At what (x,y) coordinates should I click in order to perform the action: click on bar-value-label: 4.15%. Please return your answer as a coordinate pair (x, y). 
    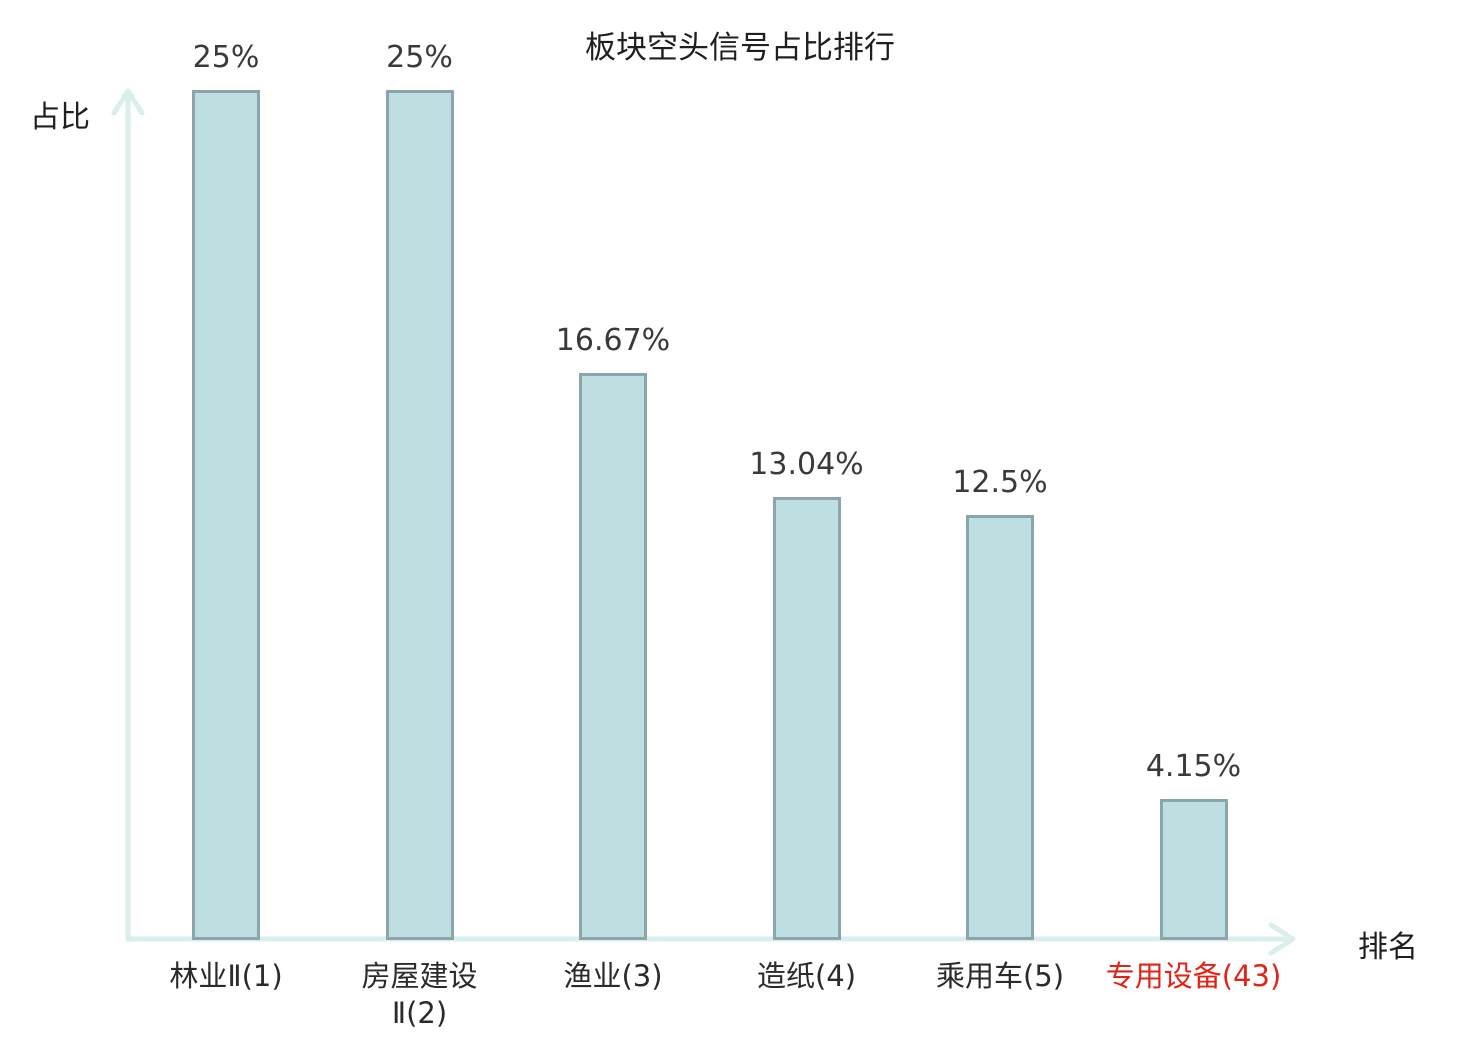
    Looking at the image, I should click on (1193, 766).